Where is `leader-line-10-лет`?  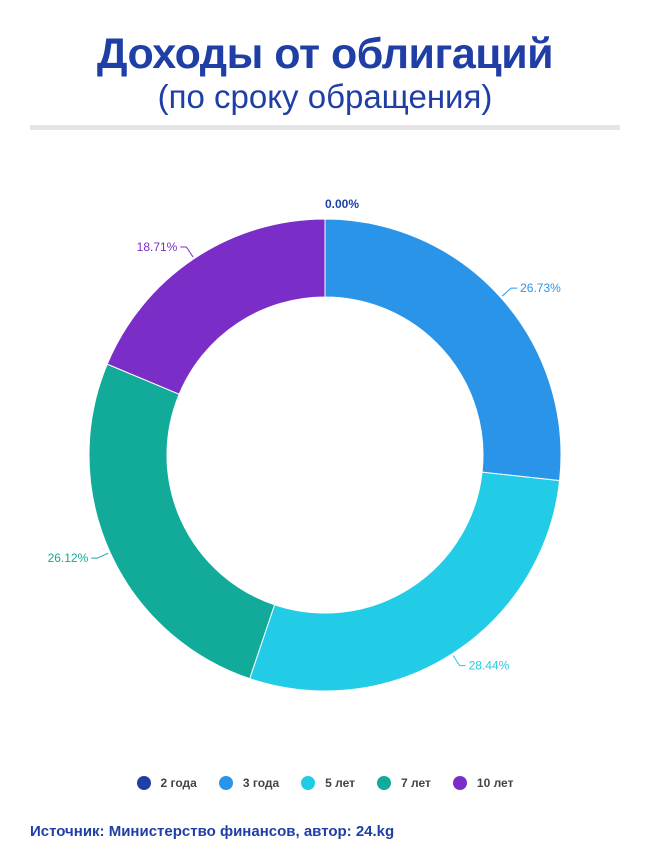
leader-line-10-лет is located at coordinates (187, 252).